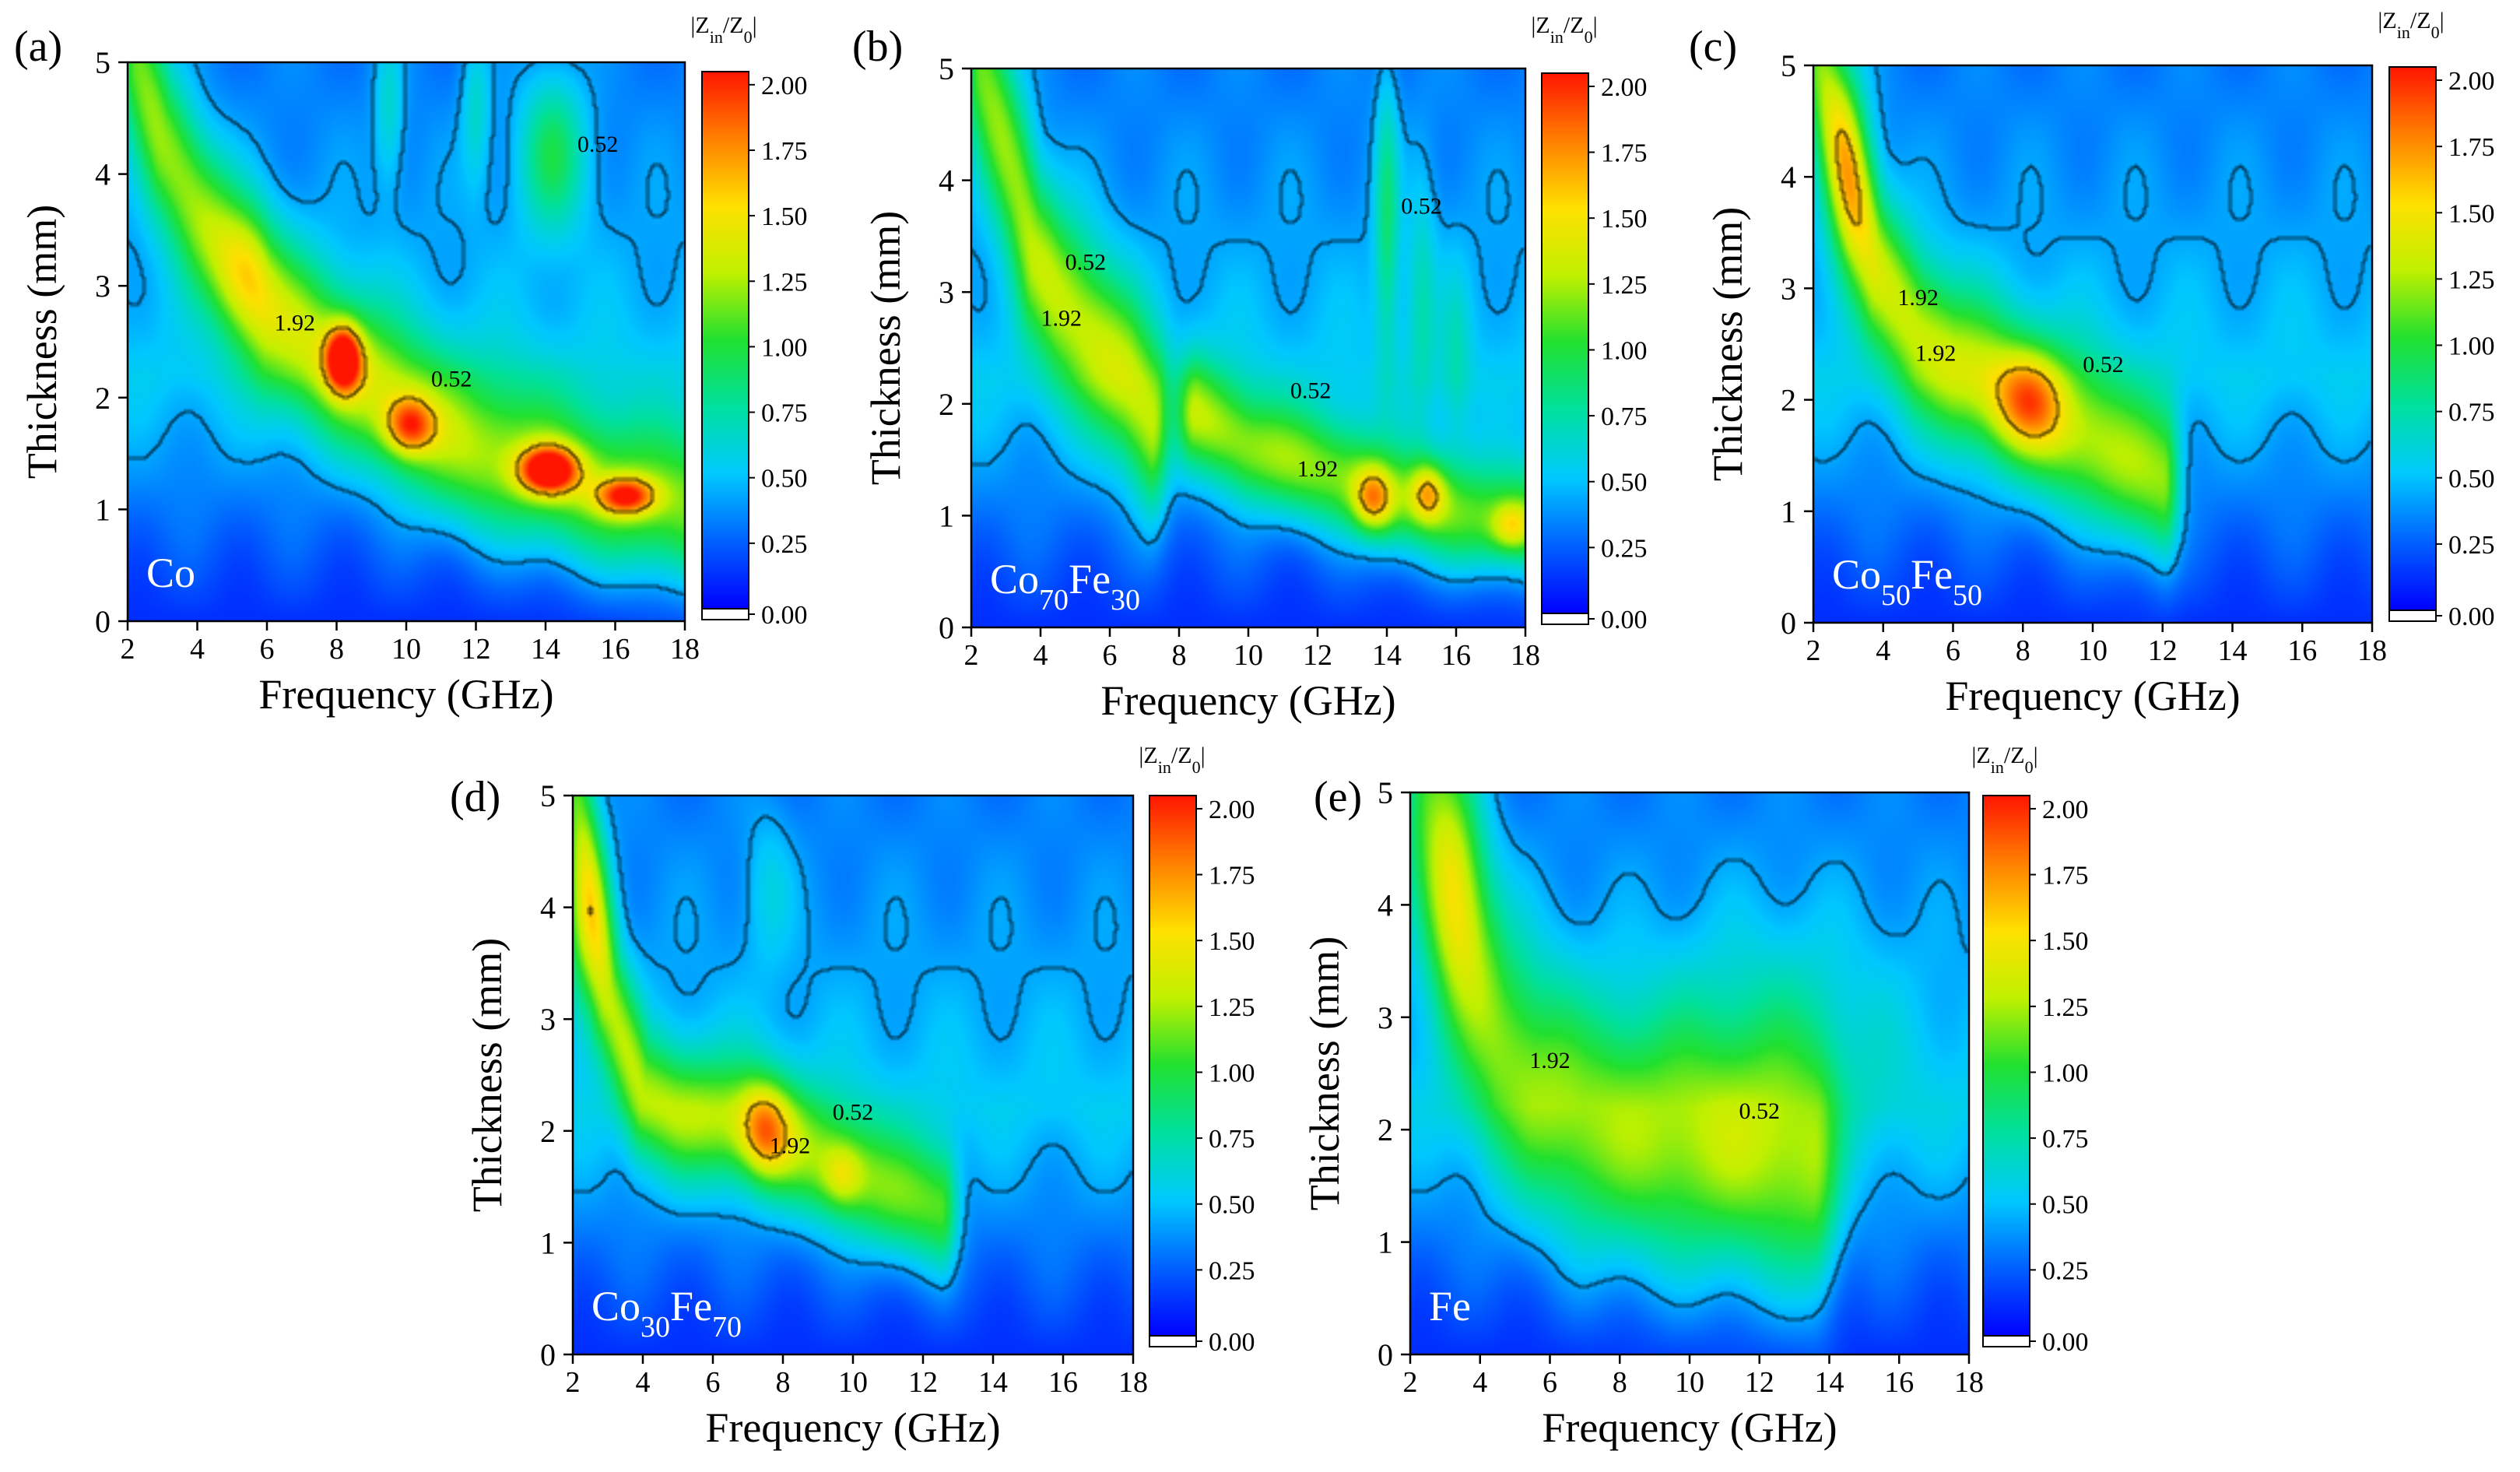  What do you see at coordinates (1907, 582) in the screenshot?
I see `sample-label: Co50Fe50` at bounding box center [1907, 582].